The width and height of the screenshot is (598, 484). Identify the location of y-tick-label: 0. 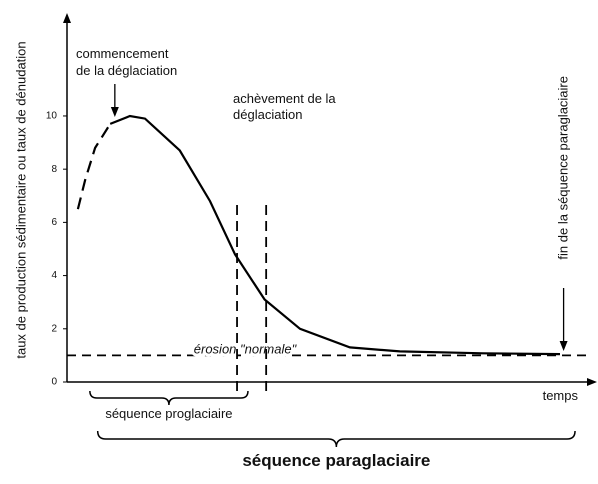
(54, 382).